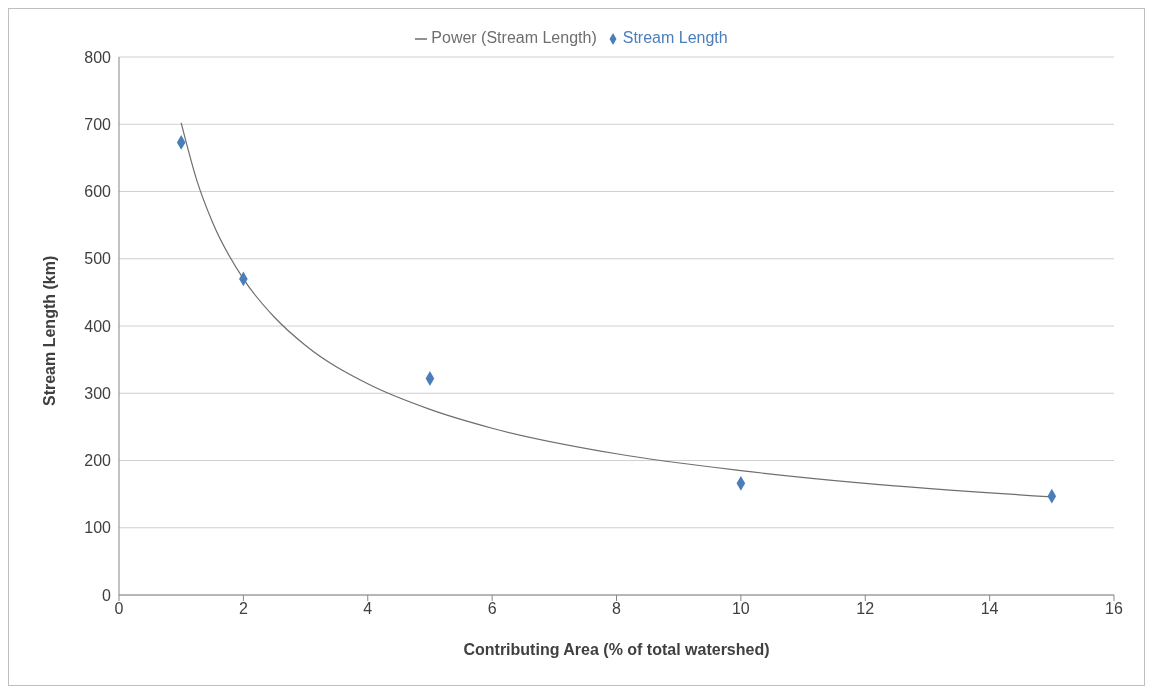  Describe the element at coordinates (514, 37) in the screenshot. I see `legend-label: Power (Stream Length)` at that location.